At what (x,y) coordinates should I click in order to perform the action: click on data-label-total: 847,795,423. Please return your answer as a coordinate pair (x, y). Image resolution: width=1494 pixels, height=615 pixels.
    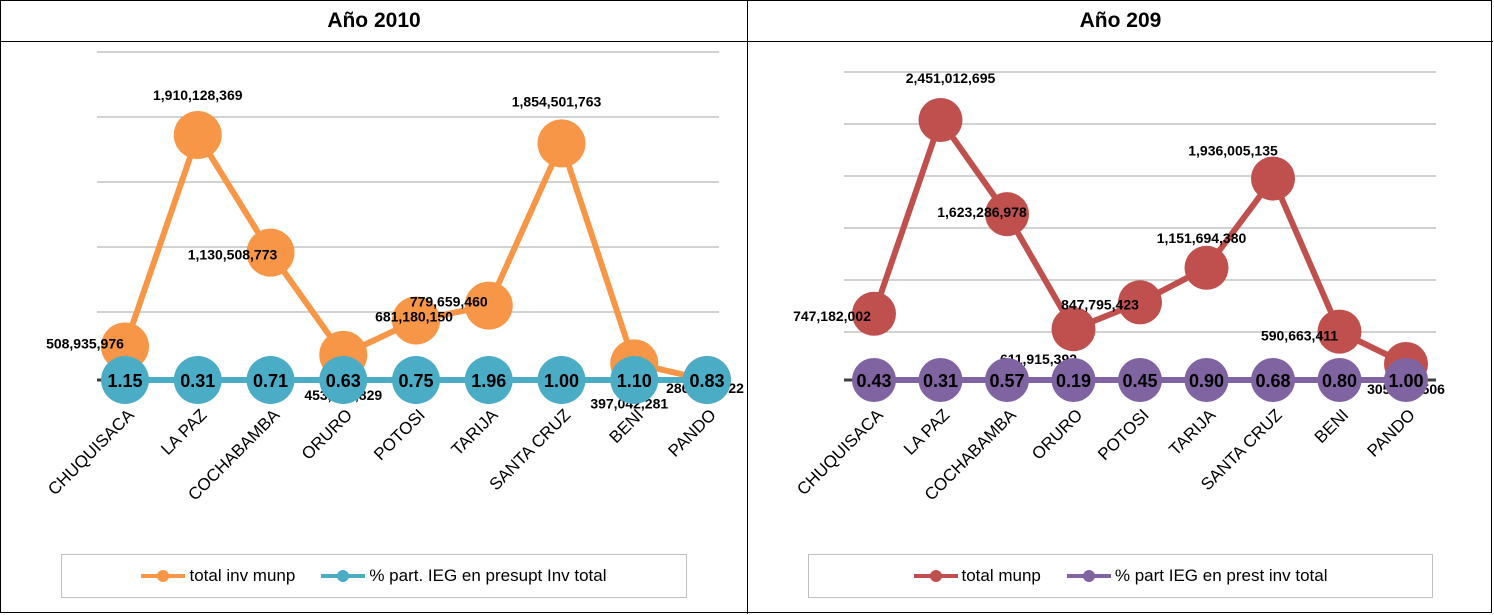
    Looking at the image, I should click on (1100, 304).